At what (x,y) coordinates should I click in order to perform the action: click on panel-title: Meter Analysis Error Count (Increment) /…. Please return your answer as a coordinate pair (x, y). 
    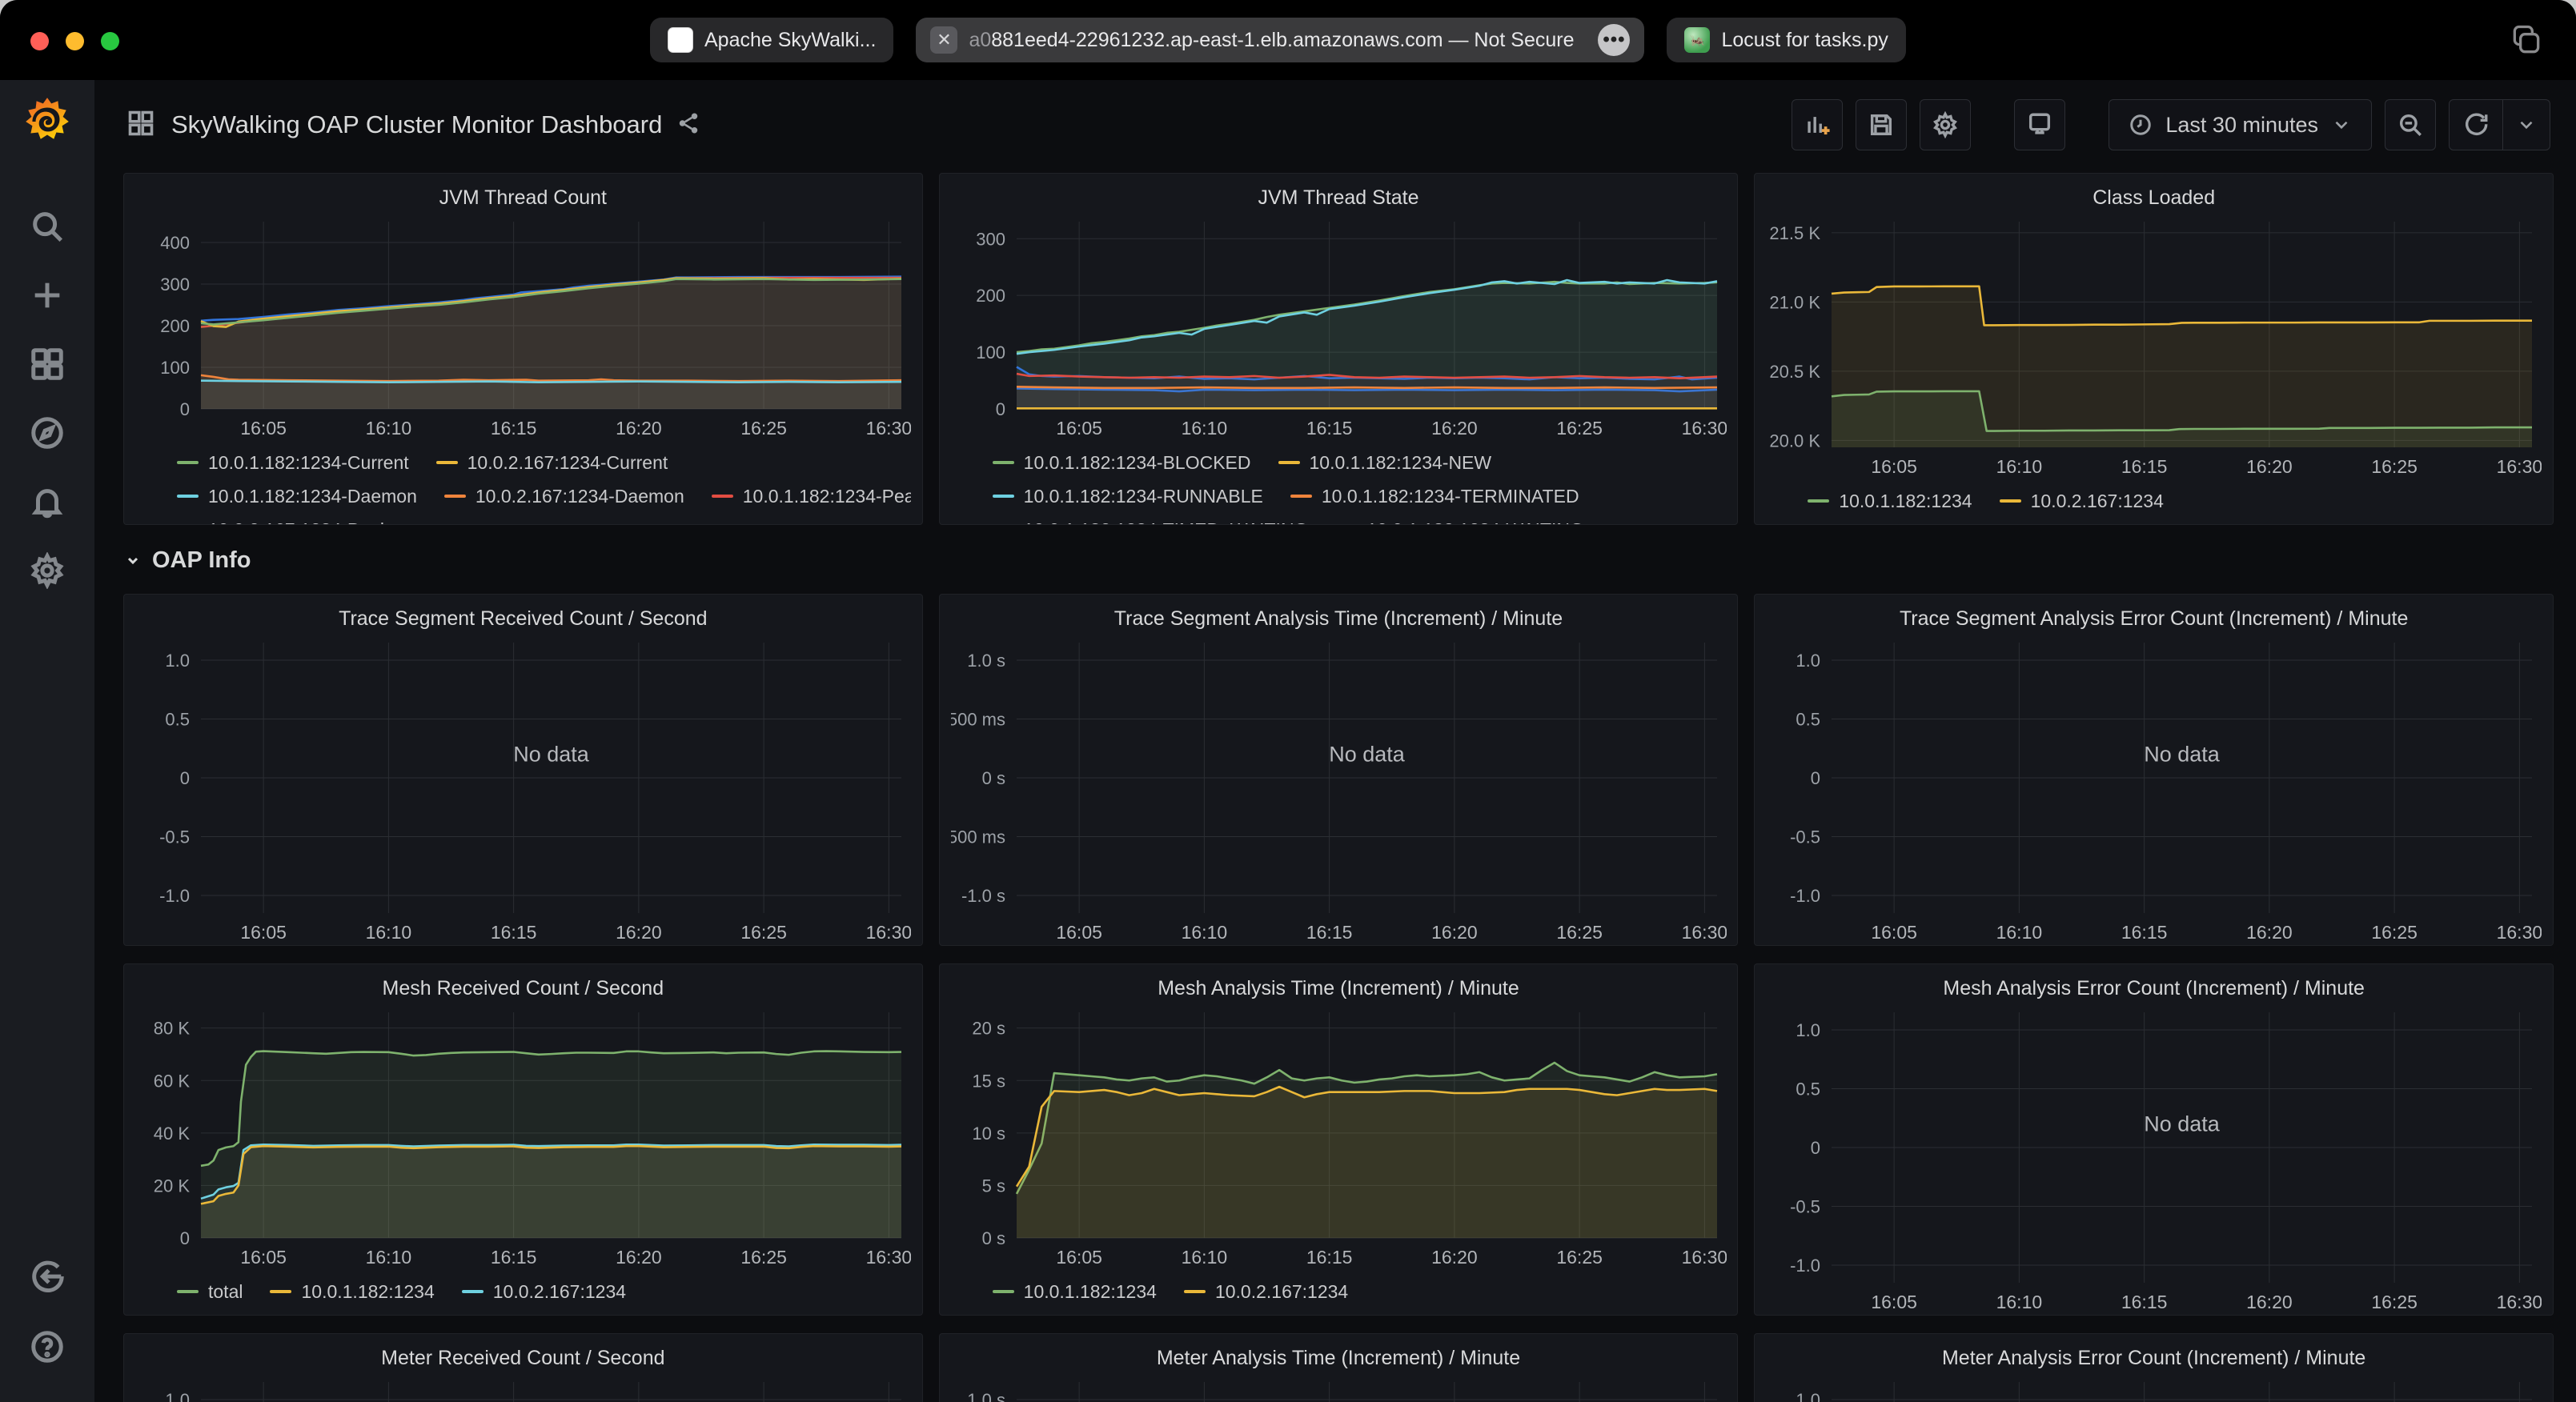
    Looking at the image, I should click on (2153, 1358).